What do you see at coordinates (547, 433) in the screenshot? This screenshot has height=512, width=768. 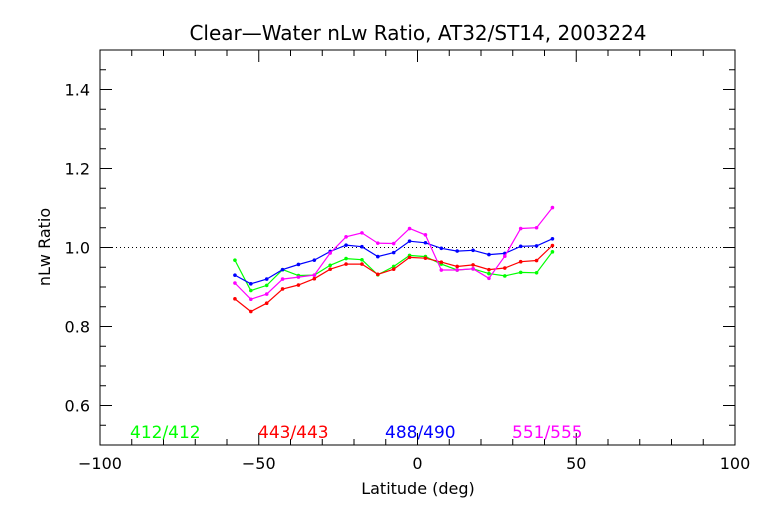 I see `legend-entry: 551/555` at bounding box center [547, 433].